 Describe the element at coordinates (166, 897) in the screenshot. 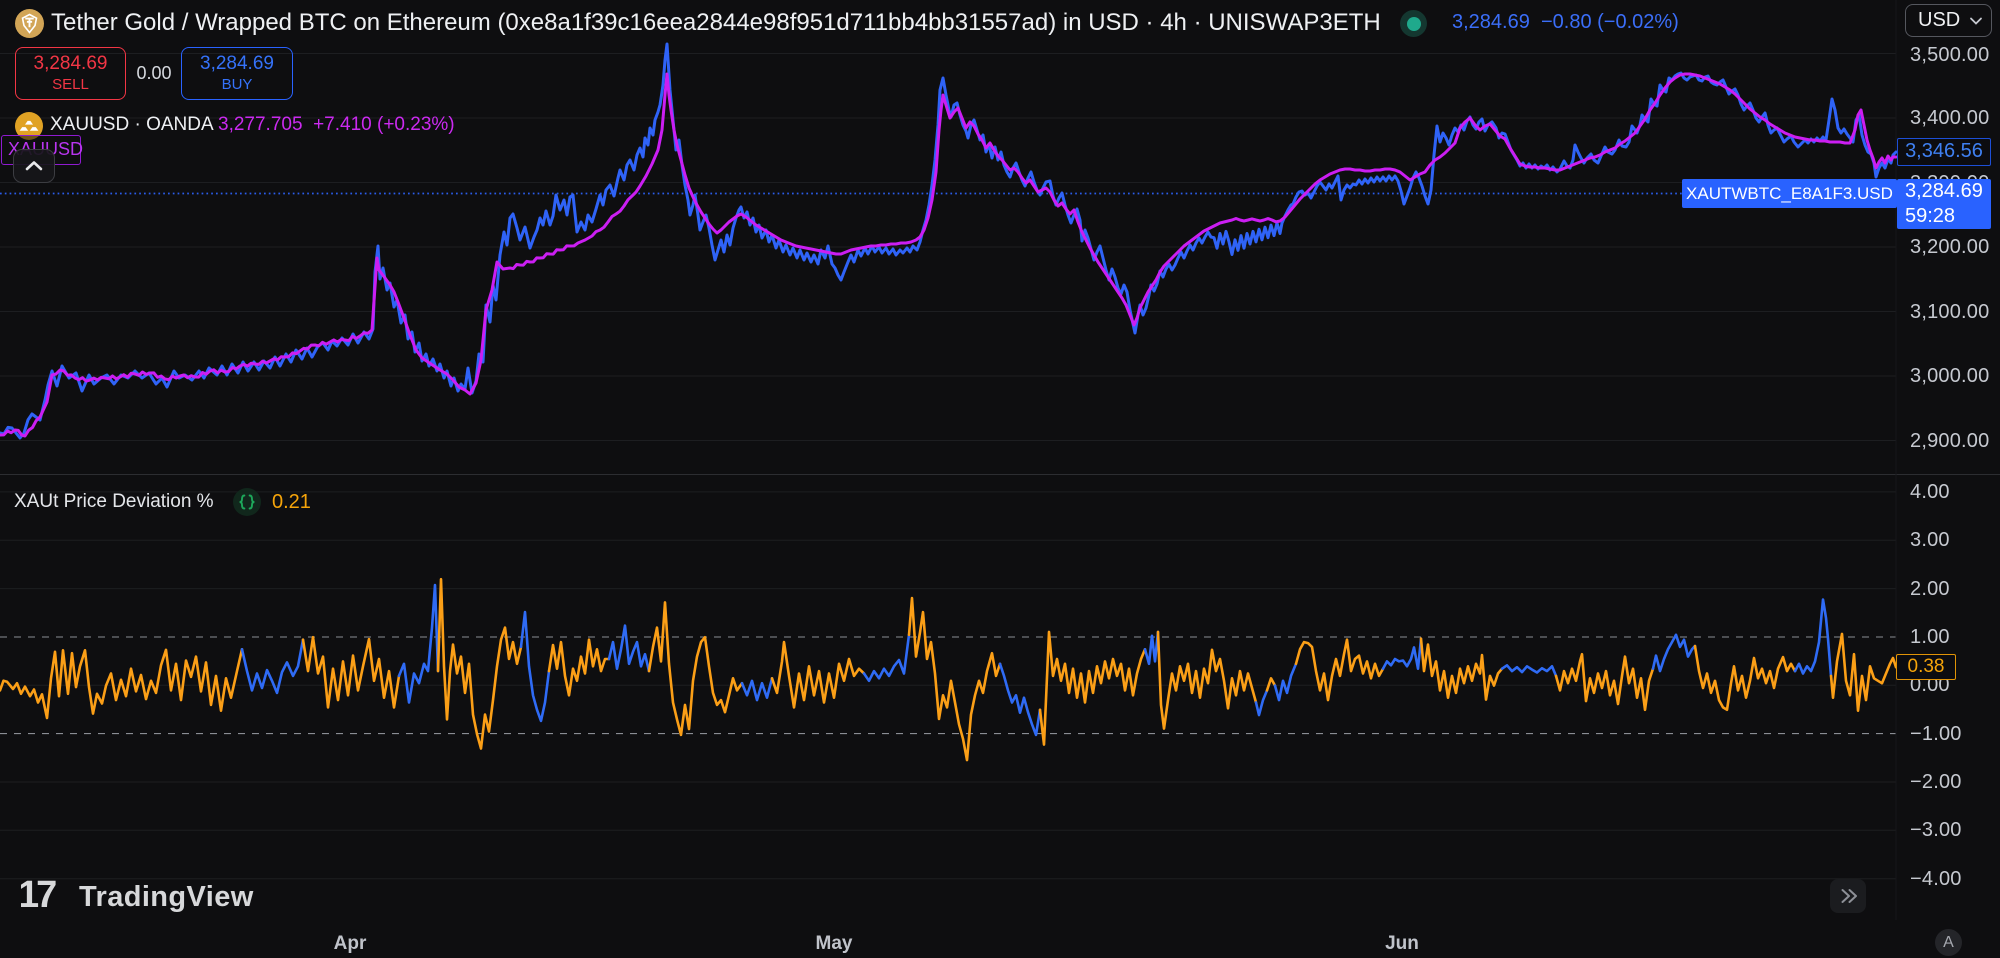

I see `svg-text: TradingView` at that location.